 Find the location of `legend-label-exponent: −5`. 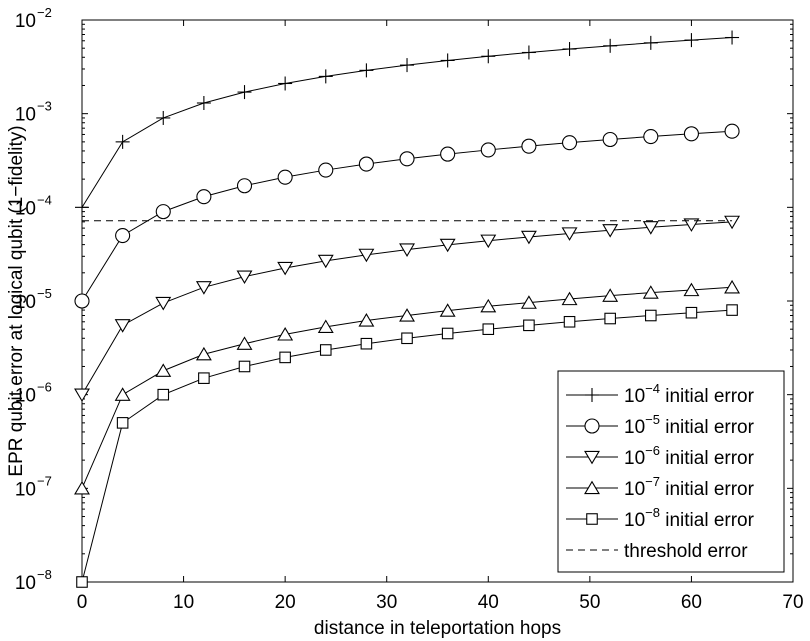

legend-label-exponent: −5 is located at coordinates (652, 419).